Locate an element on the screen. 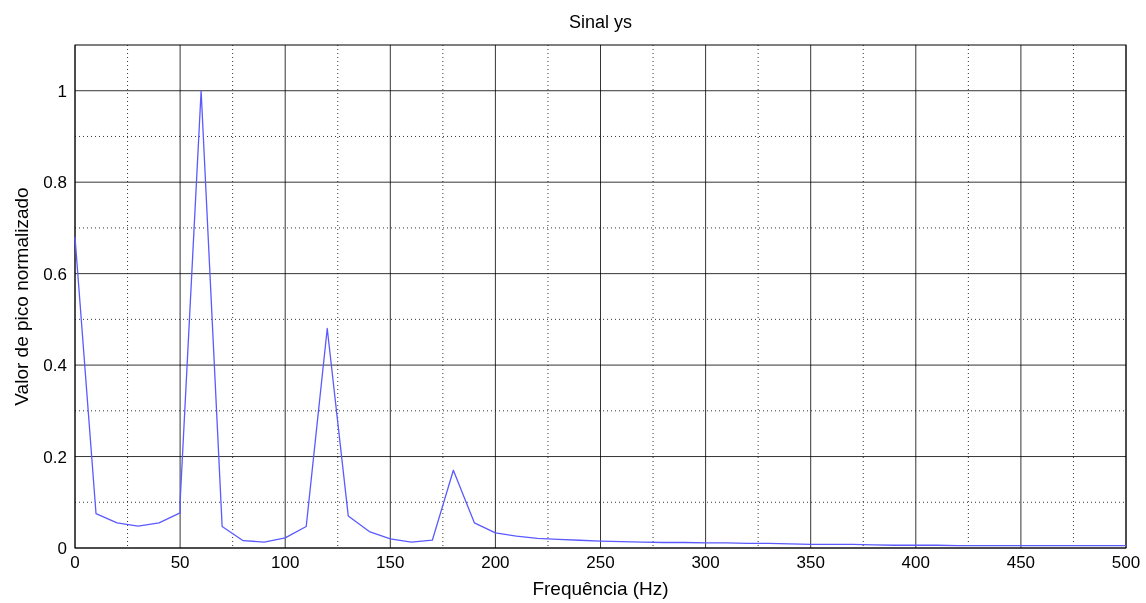 The height and width of the screenshot is (603, 1146). x-tick-label: 0 is located at coordinates (75, 562).